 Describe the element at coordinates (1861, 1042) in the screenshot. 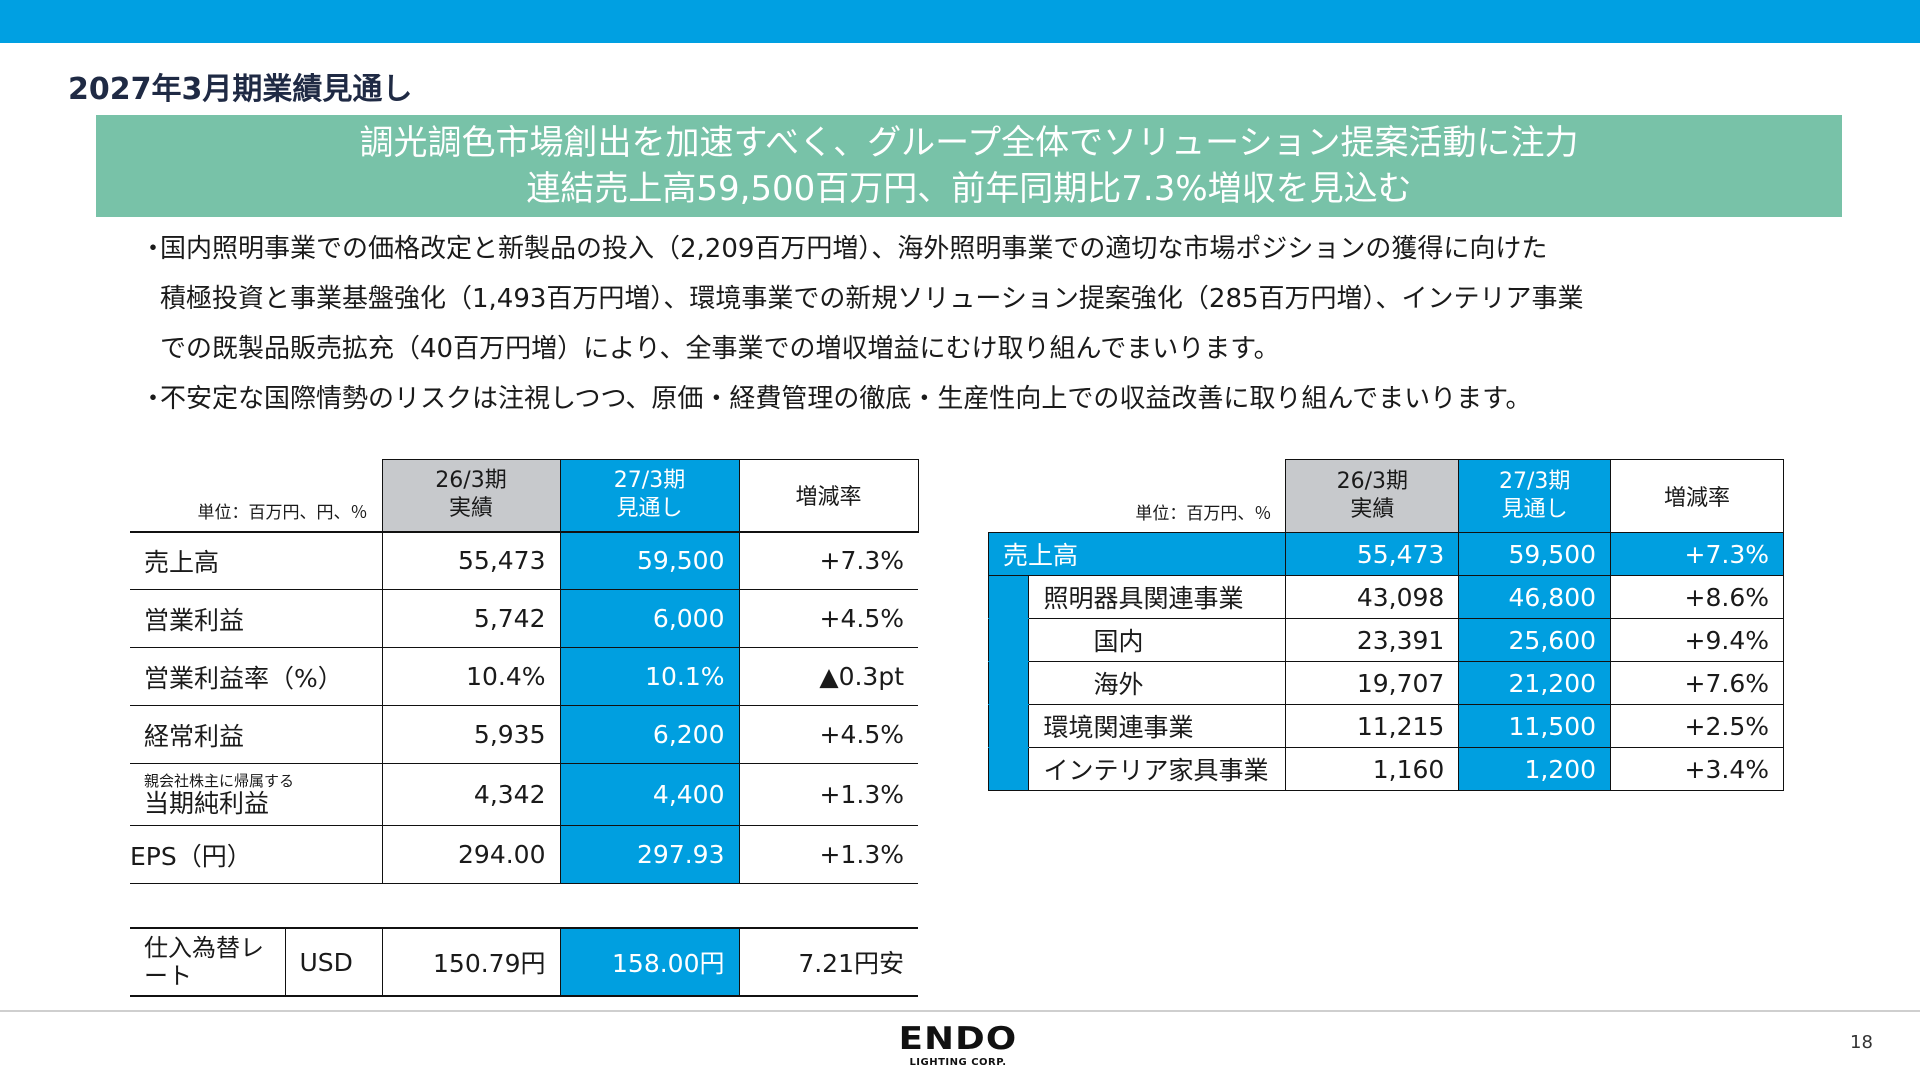

I see `page-number: 18` at that location.